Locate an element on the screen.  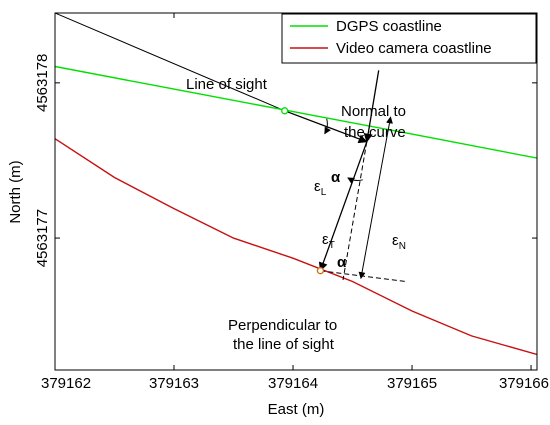
x-tick-label-3: 379165 is located at coordinates (412, 383).